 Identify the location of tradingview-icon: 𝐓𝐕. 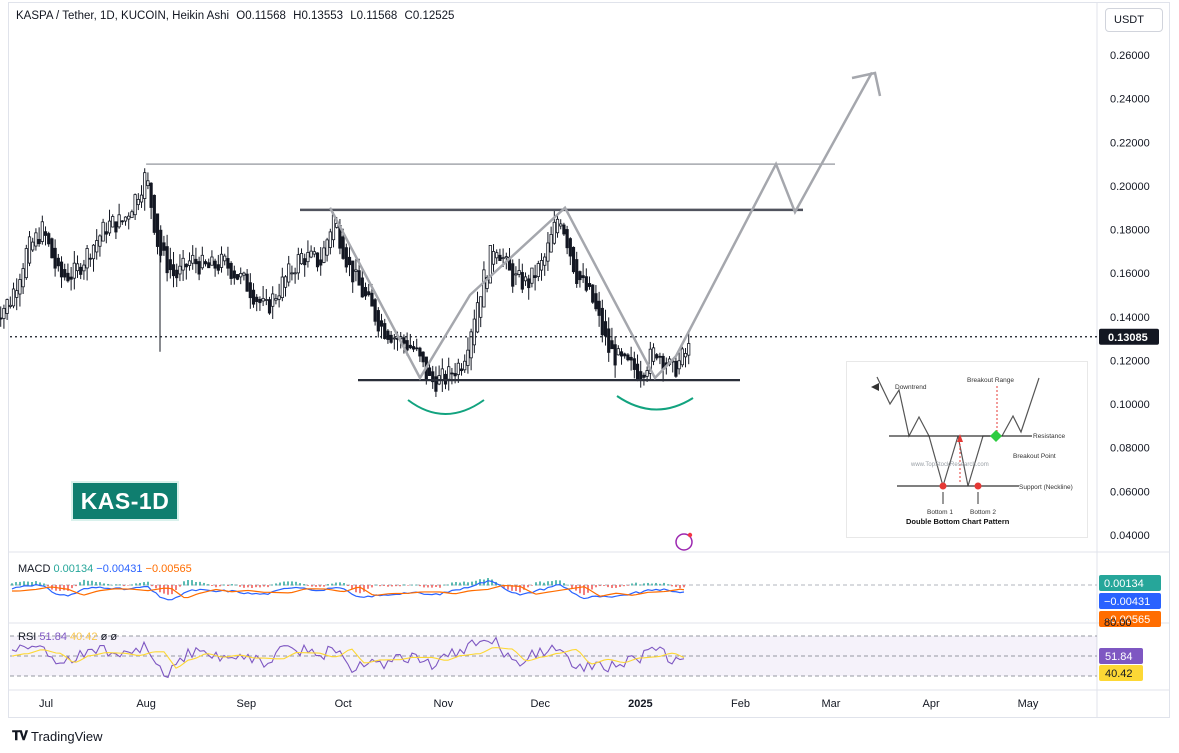
(20, 735).